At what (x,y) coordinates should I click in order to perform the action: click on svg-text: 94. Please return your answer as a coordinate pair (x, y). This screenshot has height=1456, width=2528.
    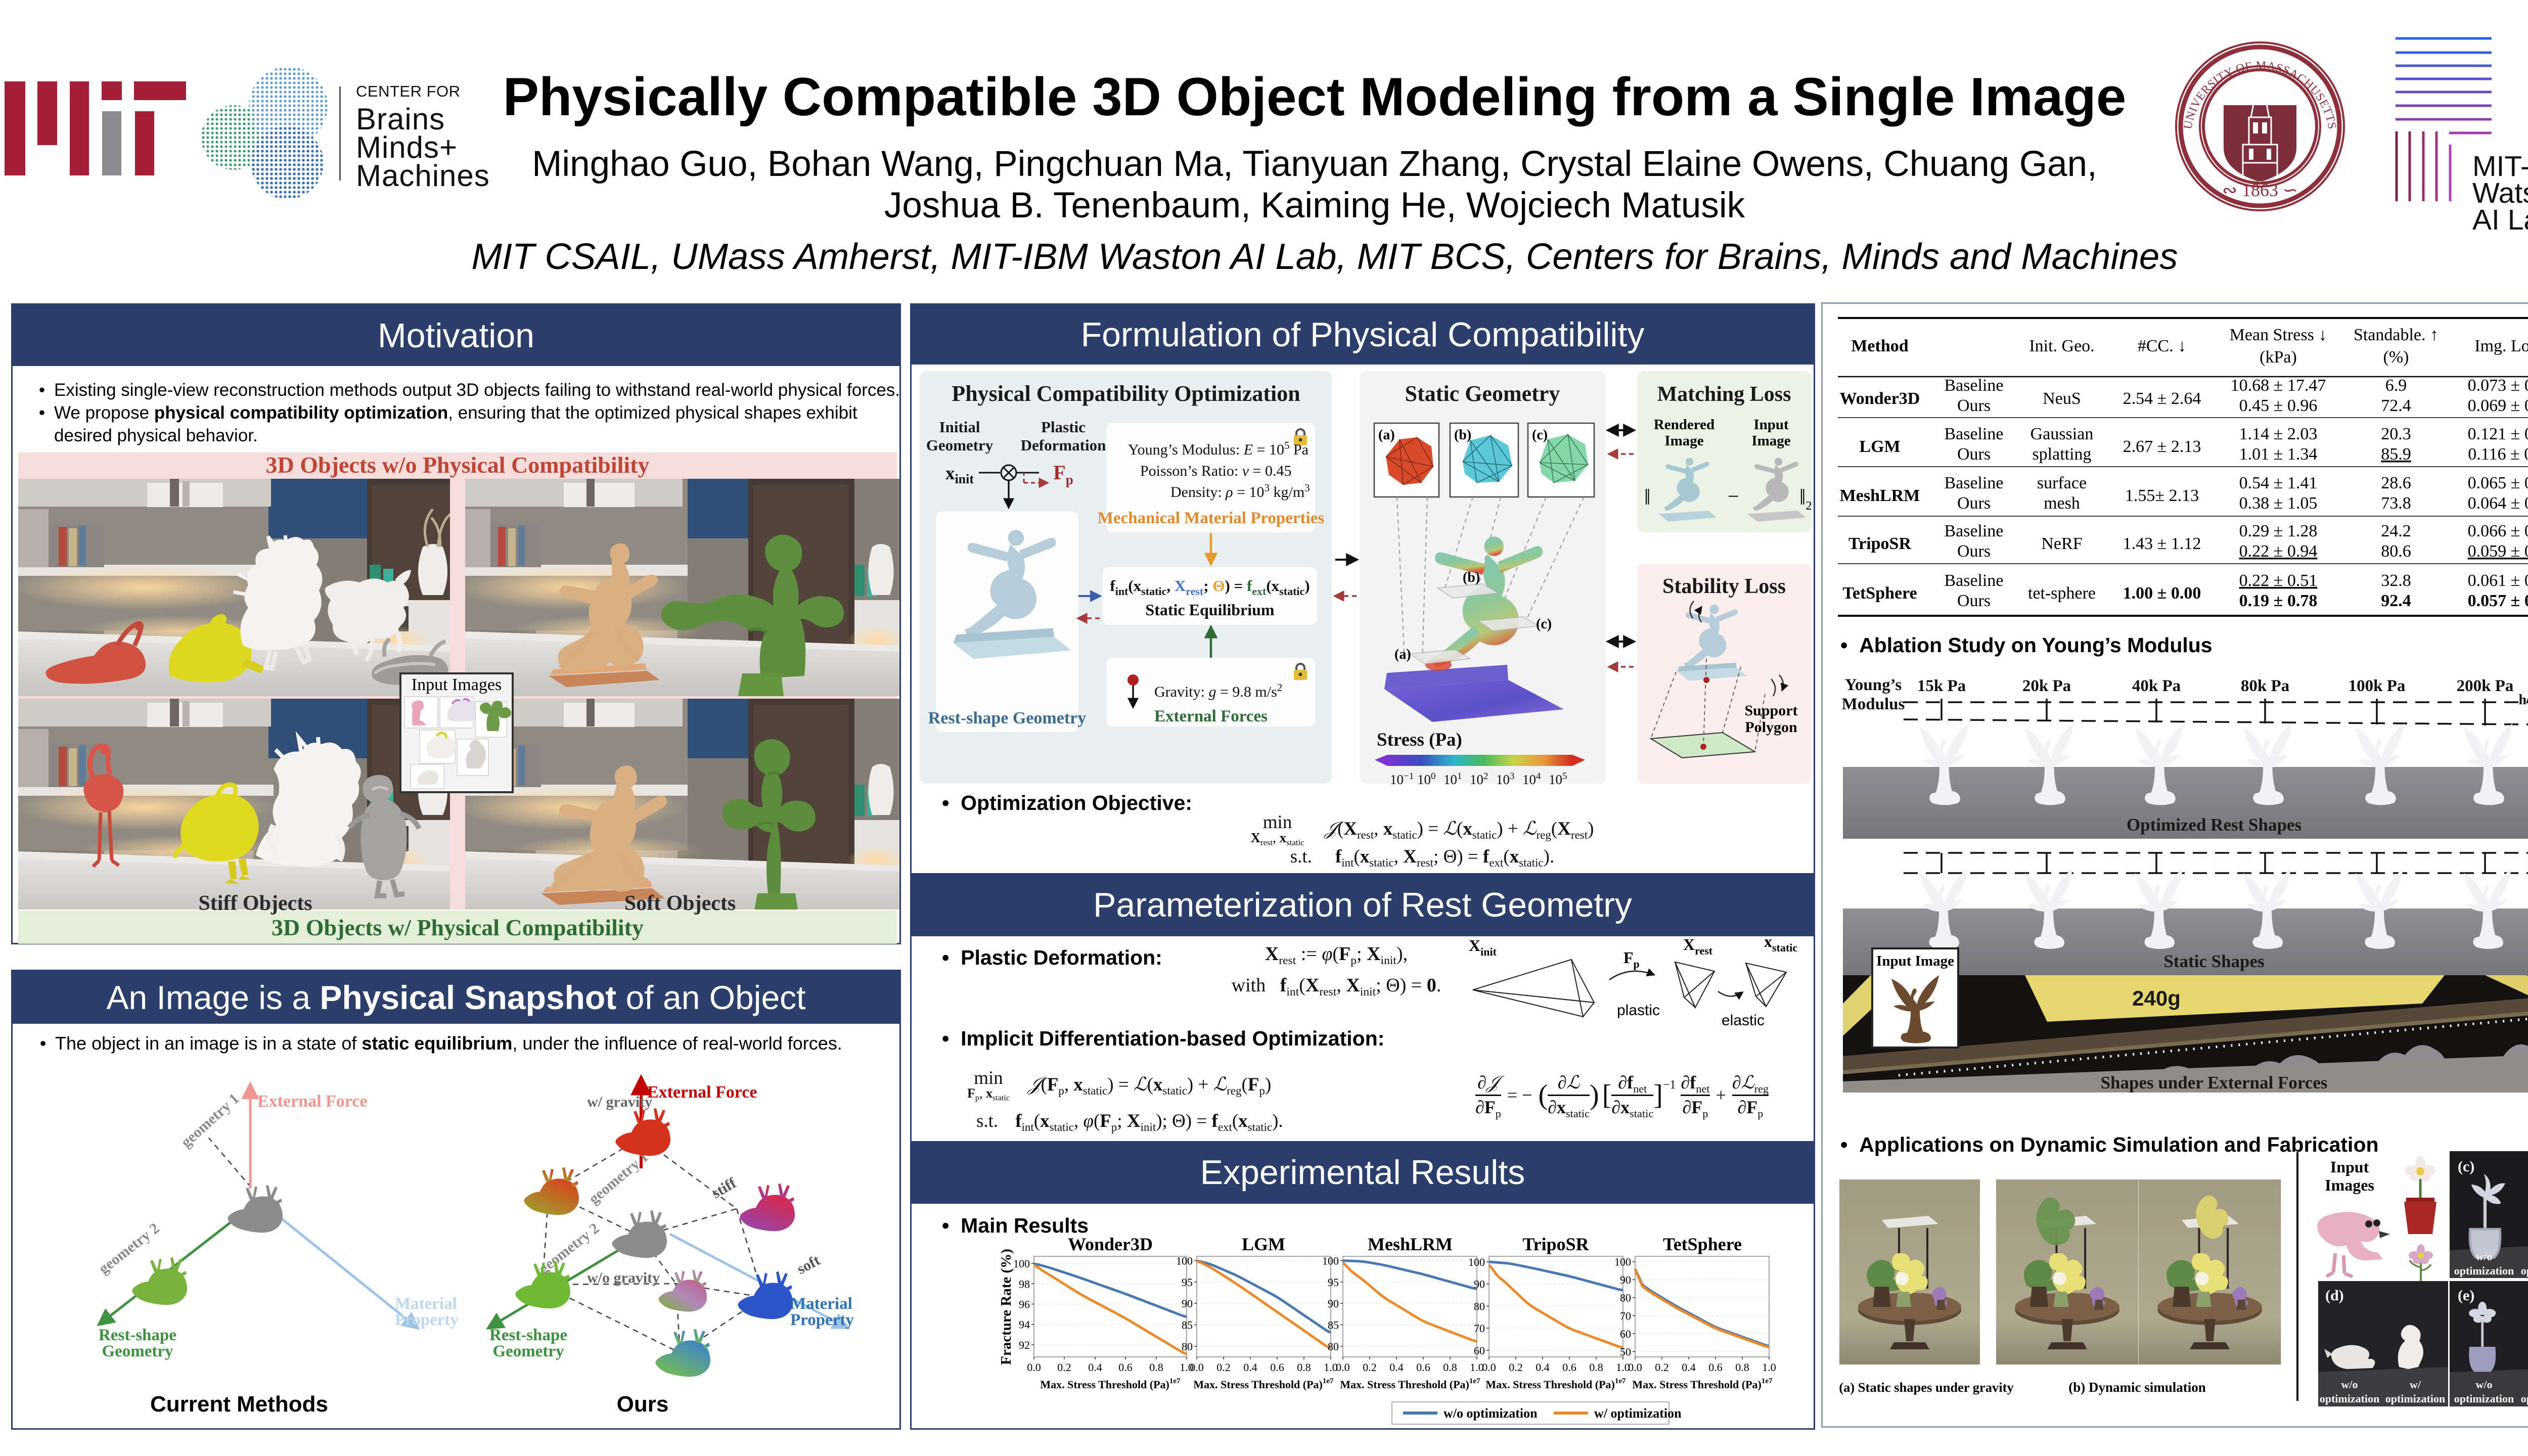
    Looking at the image, I should click on (1025, 1324).